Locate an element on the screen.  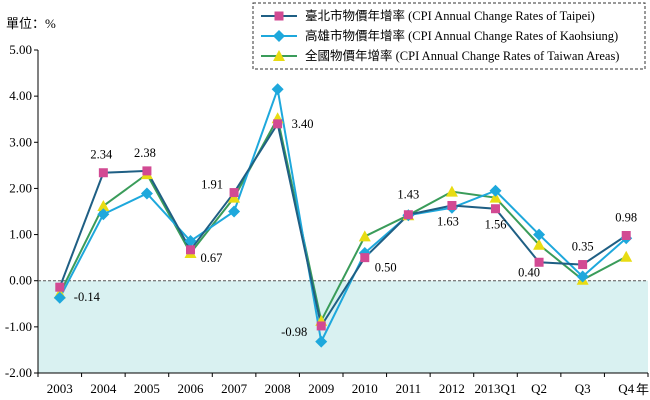
y-tick-label: 5.00 is located at coordinates (20, 49).